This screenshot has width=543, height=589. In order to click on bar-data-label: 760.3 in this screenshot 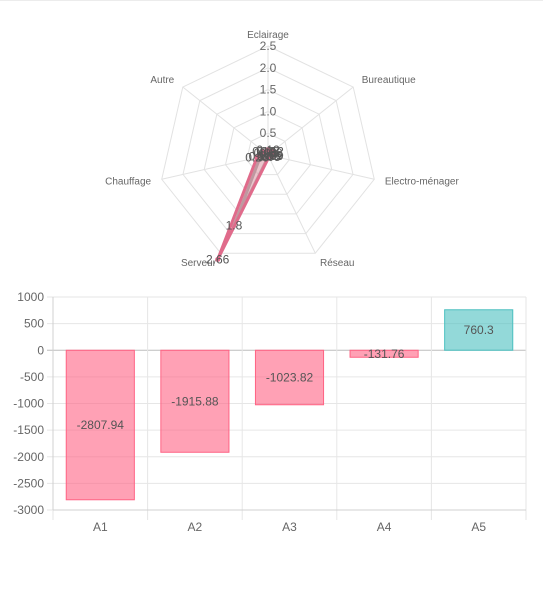, I will do `click(479, 330)`.